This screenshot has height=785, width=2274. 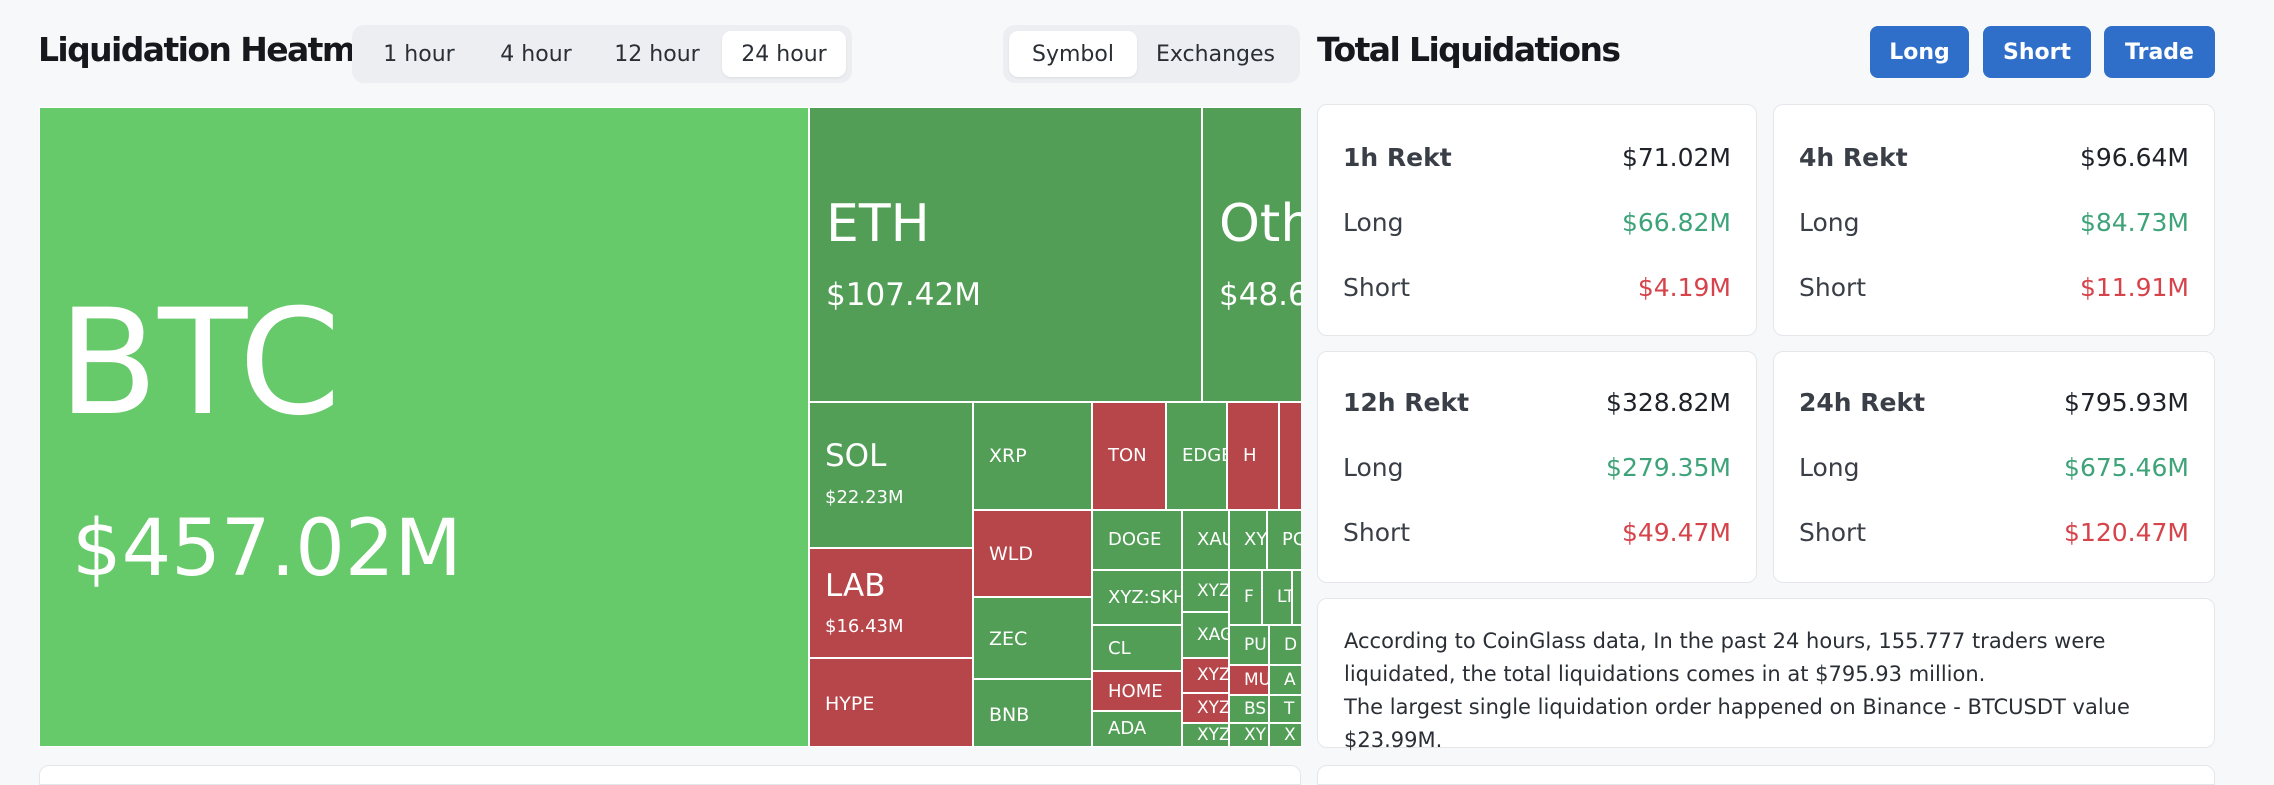 I want to click on tile-ada: ADA, so click(x=1137, y=729).